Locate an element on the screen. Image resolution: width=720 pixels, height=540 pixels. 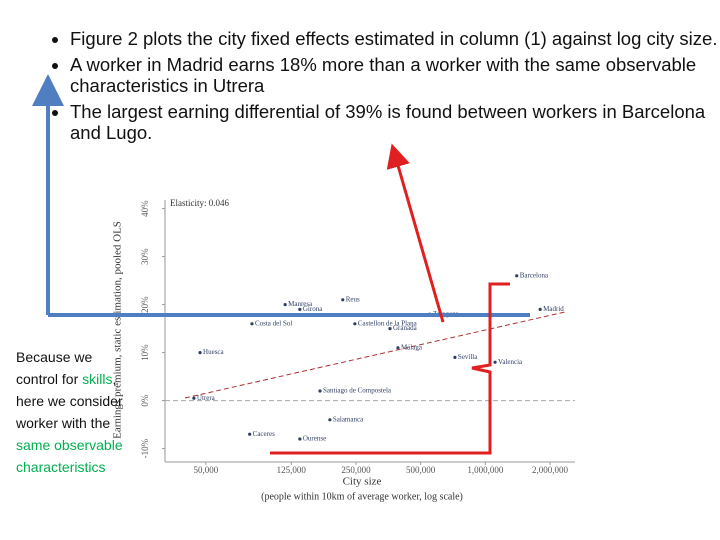
note-text: , here we consider worker with the is located at coordinates (69, 401).